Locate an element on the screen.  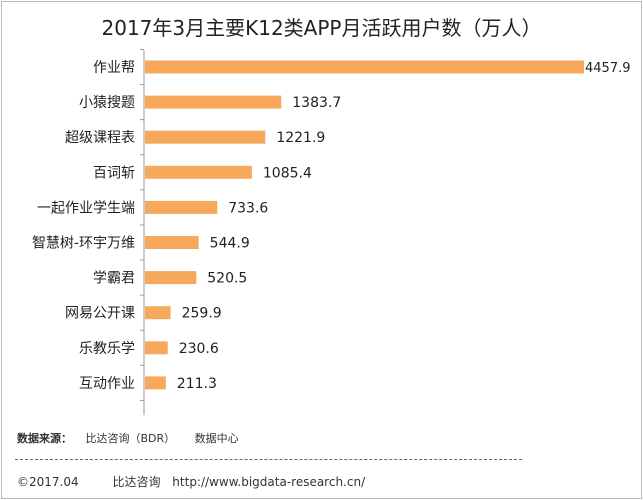
value-label: 4457.9 is located at coordinates (608, 68).